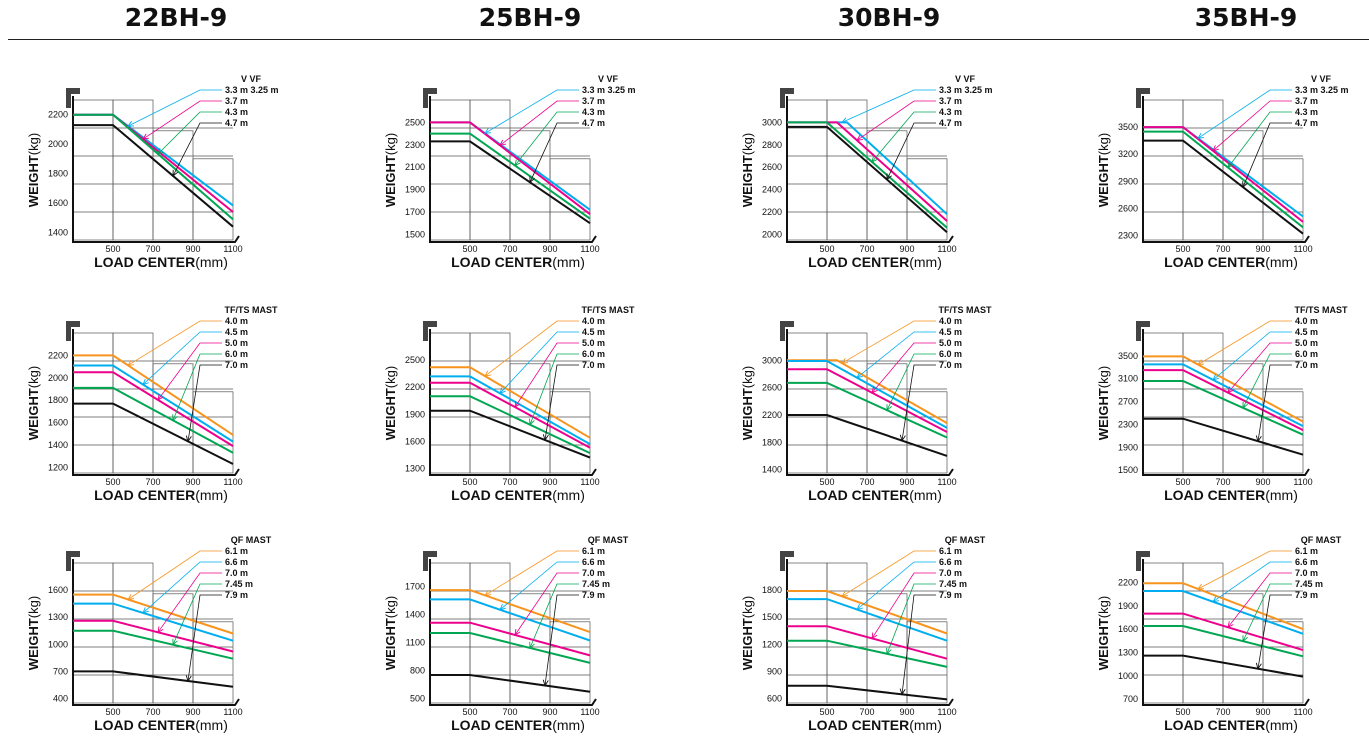 This screenshot has height=756, width=1369. What do you see at coordinates (772, 167) in the screenshot?
I see `y-tick-label: 2600` at bounding box center [772, 167].